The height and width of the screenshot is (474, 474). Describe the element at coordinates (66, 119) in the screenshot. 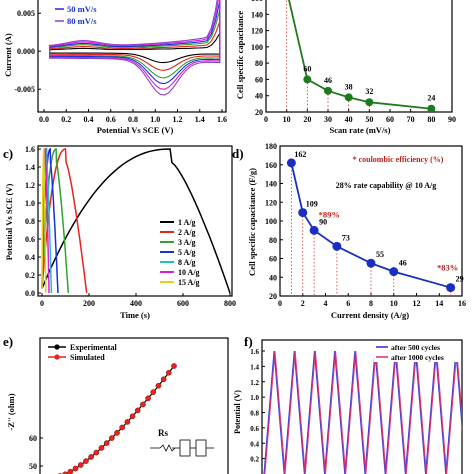

I see `x-tick-label: 0.2` at that location.